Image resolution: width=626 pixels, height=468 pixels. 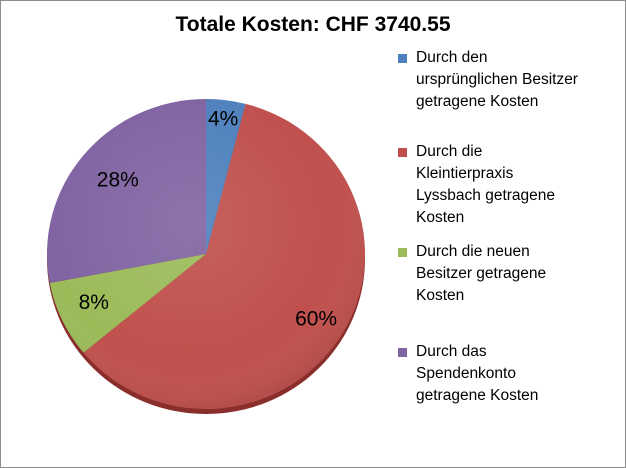 What do you see at coordinates (223, 118) in the screenshot?
I see `pie-data-label: 4%` at bounding box center [223, 118].